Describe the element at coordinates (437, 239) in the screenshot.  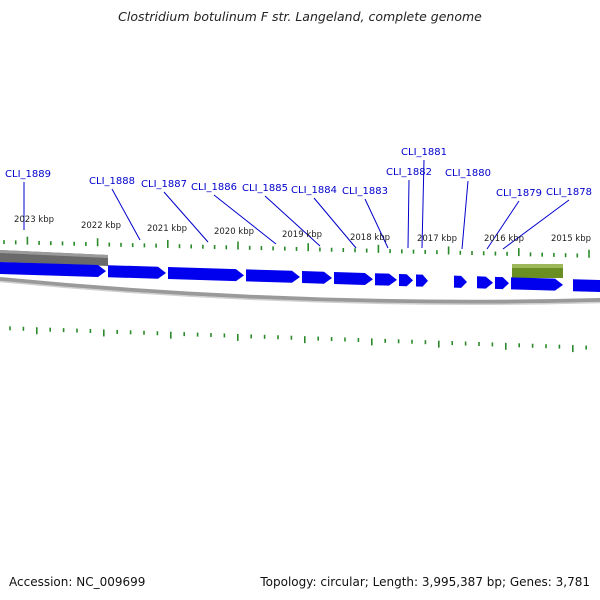
I see `position-label: 2017 kbp` at that location.